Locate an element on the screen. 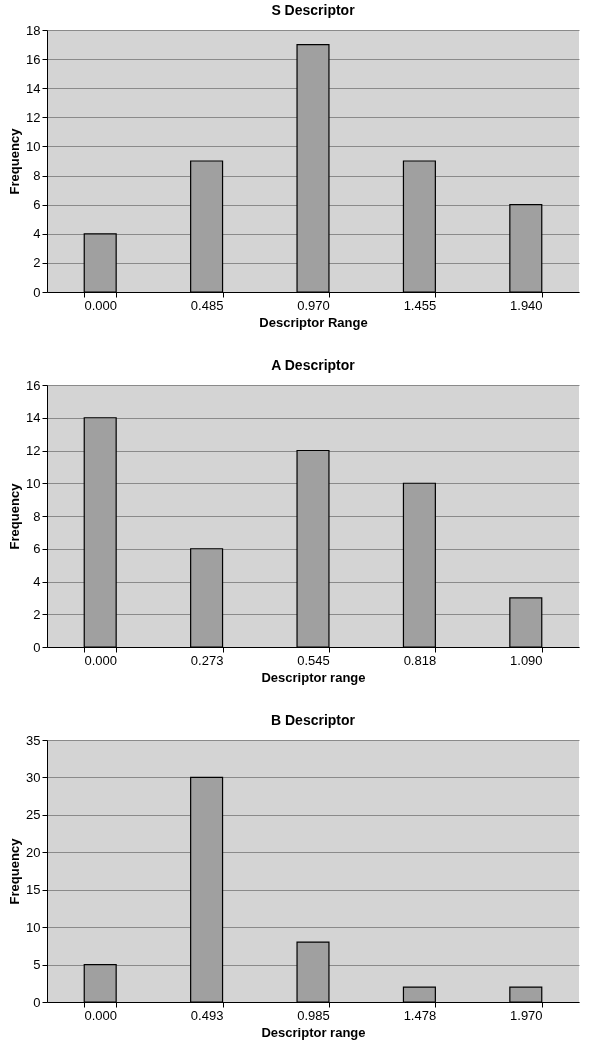  x-axis-title: Descriptor Range is located at coordinates (313, 322).